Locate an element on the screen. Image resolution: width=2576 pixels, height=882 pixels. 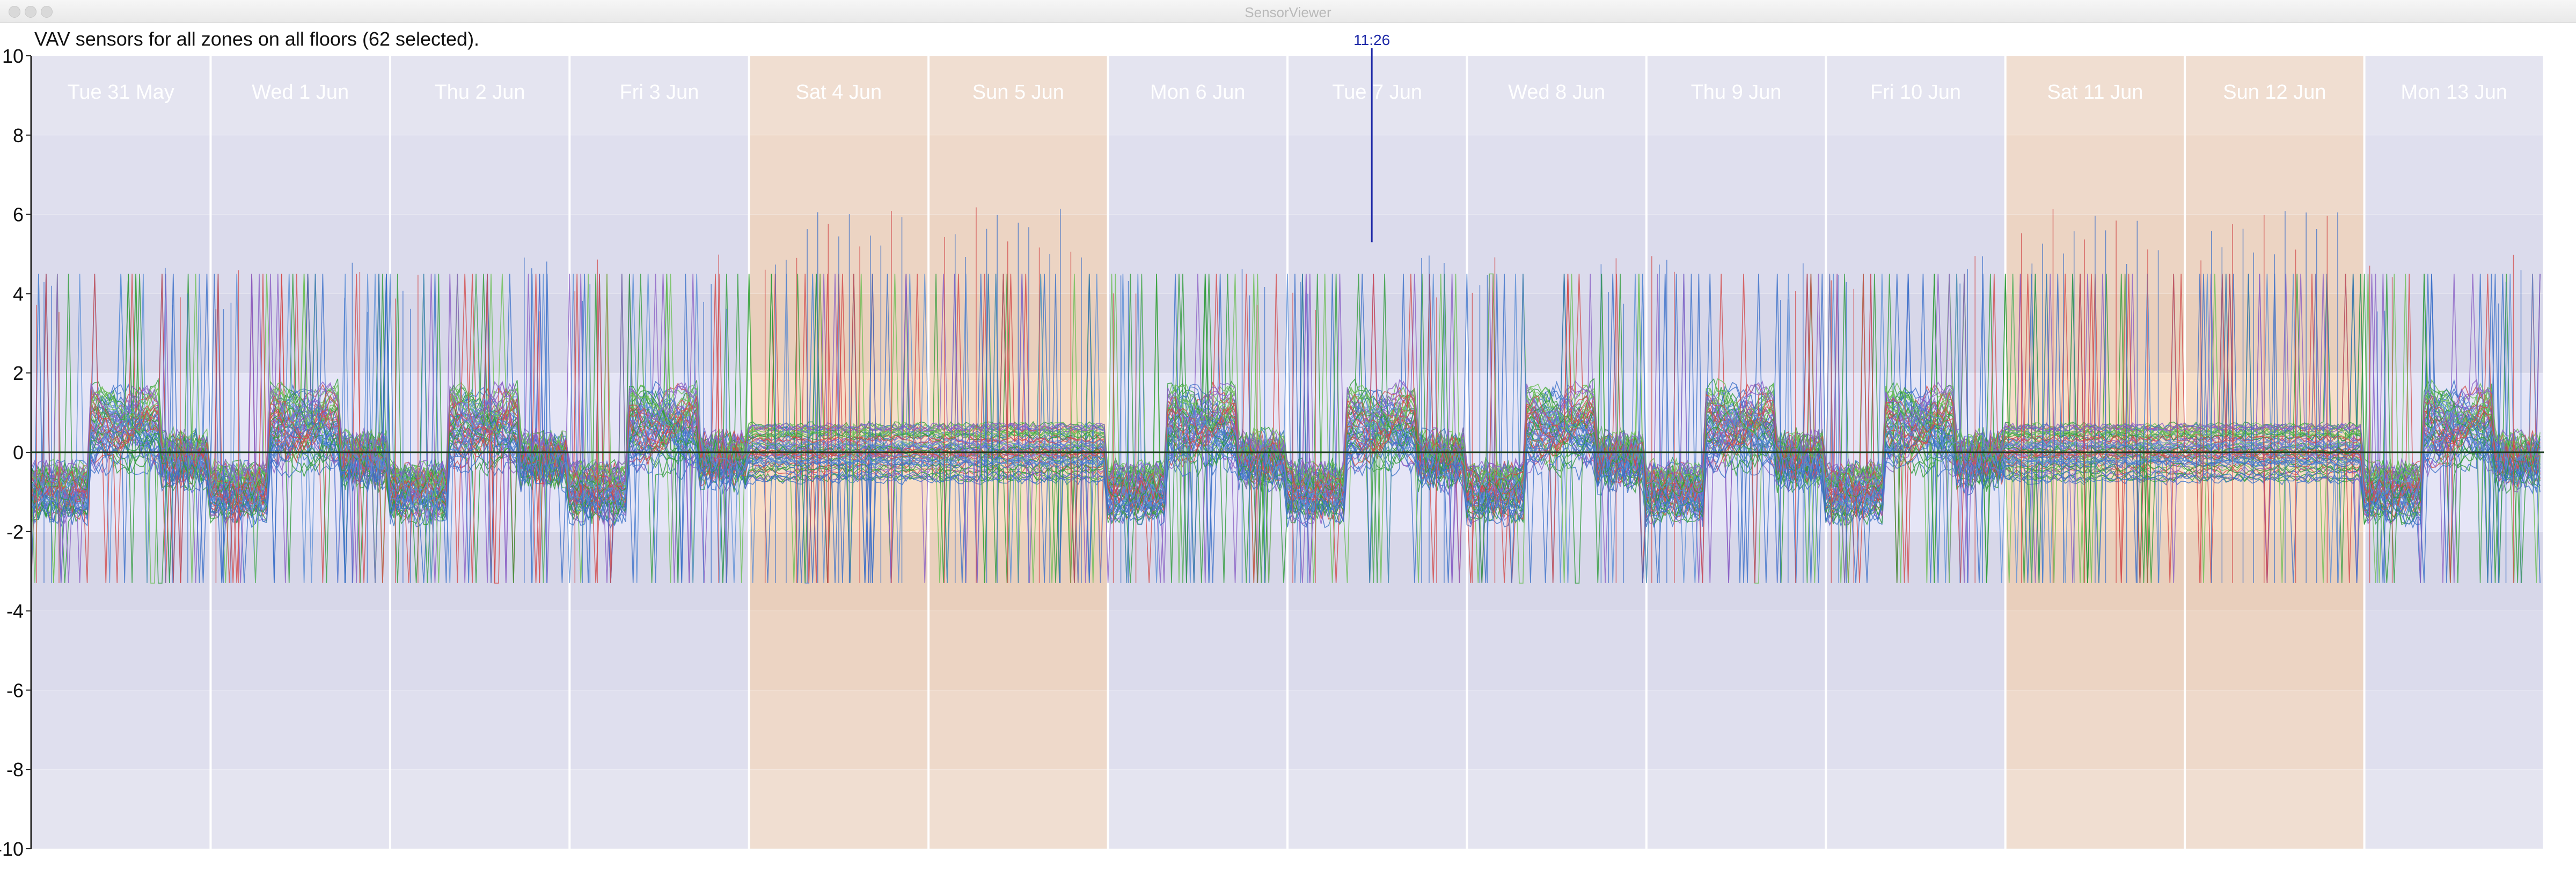
day-label: Fri 10 Jun is located at coordinates (1915, 92).